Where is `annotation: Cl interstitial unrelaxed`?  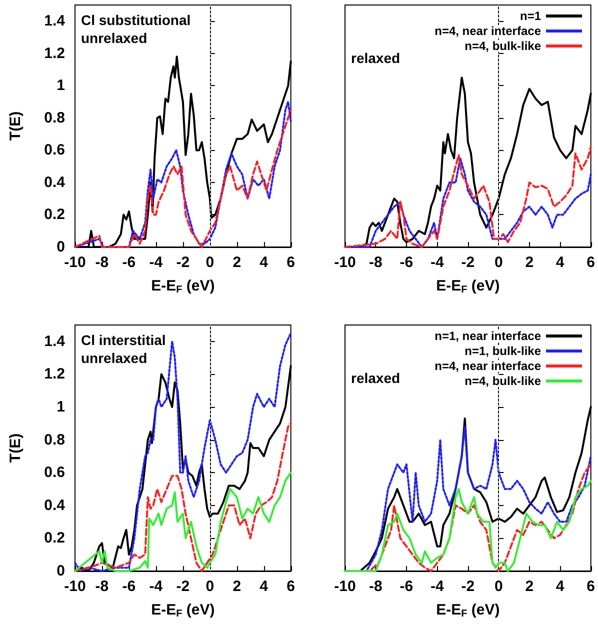
annotation: Cl interstitial unrelaxed is located at coordinates (123, 349).